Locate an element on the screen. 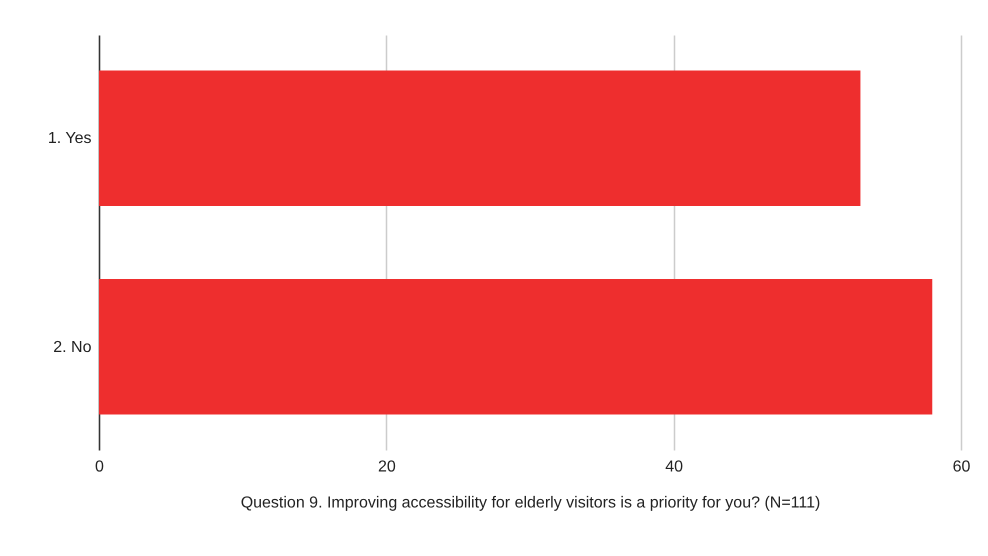  x-tick-label: 60 is located at coordinates (961, 467).